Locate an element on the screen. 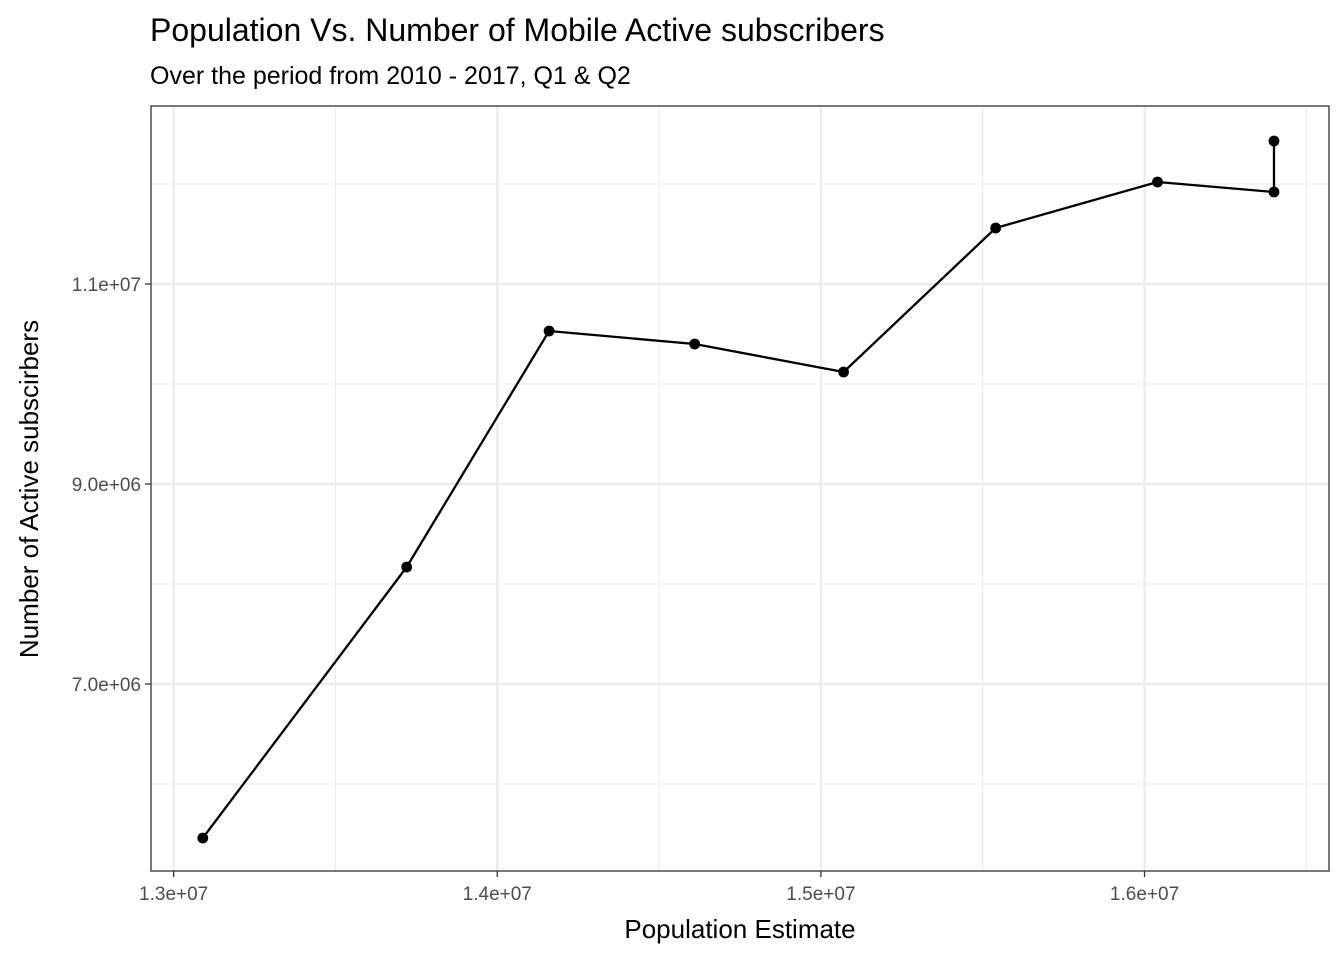 Image resolution: width=1344 pixels, height=960 pixels. x-tick-label-3: 1.6e+07 is located at coordinates (1144, 894).